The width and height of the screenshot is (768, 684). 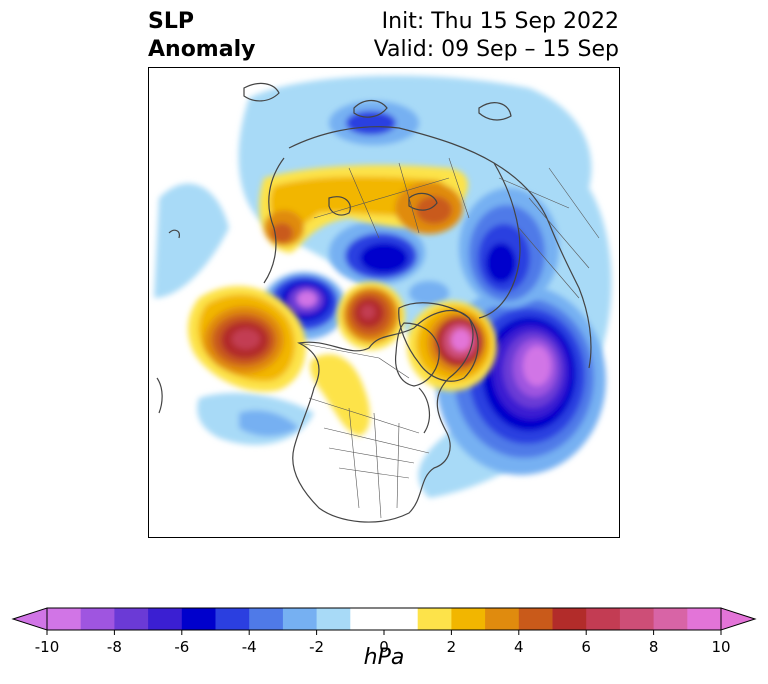 I want to click on colorbar-tick-label: -10, so click(x=47, y=647).